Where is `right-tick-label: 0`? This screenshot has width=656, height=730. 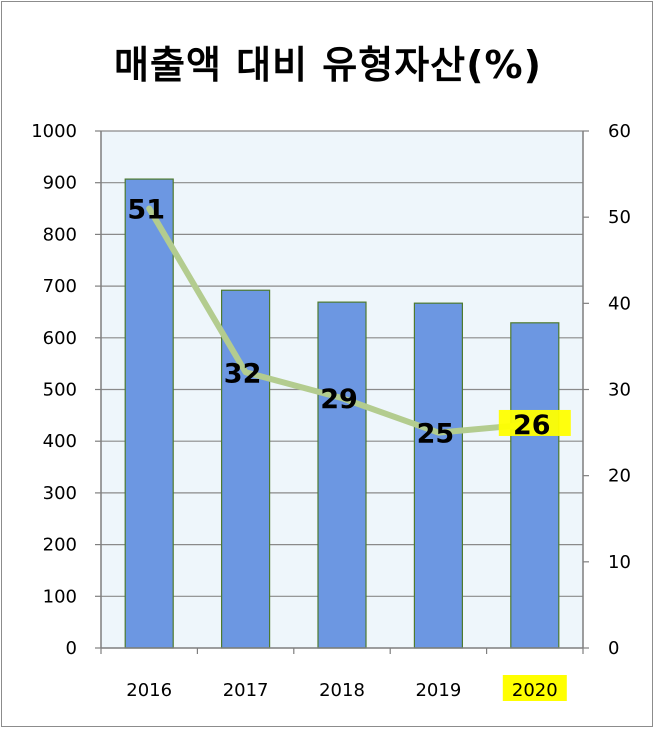
right-tick-label: 0 is located at coordinates (613, 648).